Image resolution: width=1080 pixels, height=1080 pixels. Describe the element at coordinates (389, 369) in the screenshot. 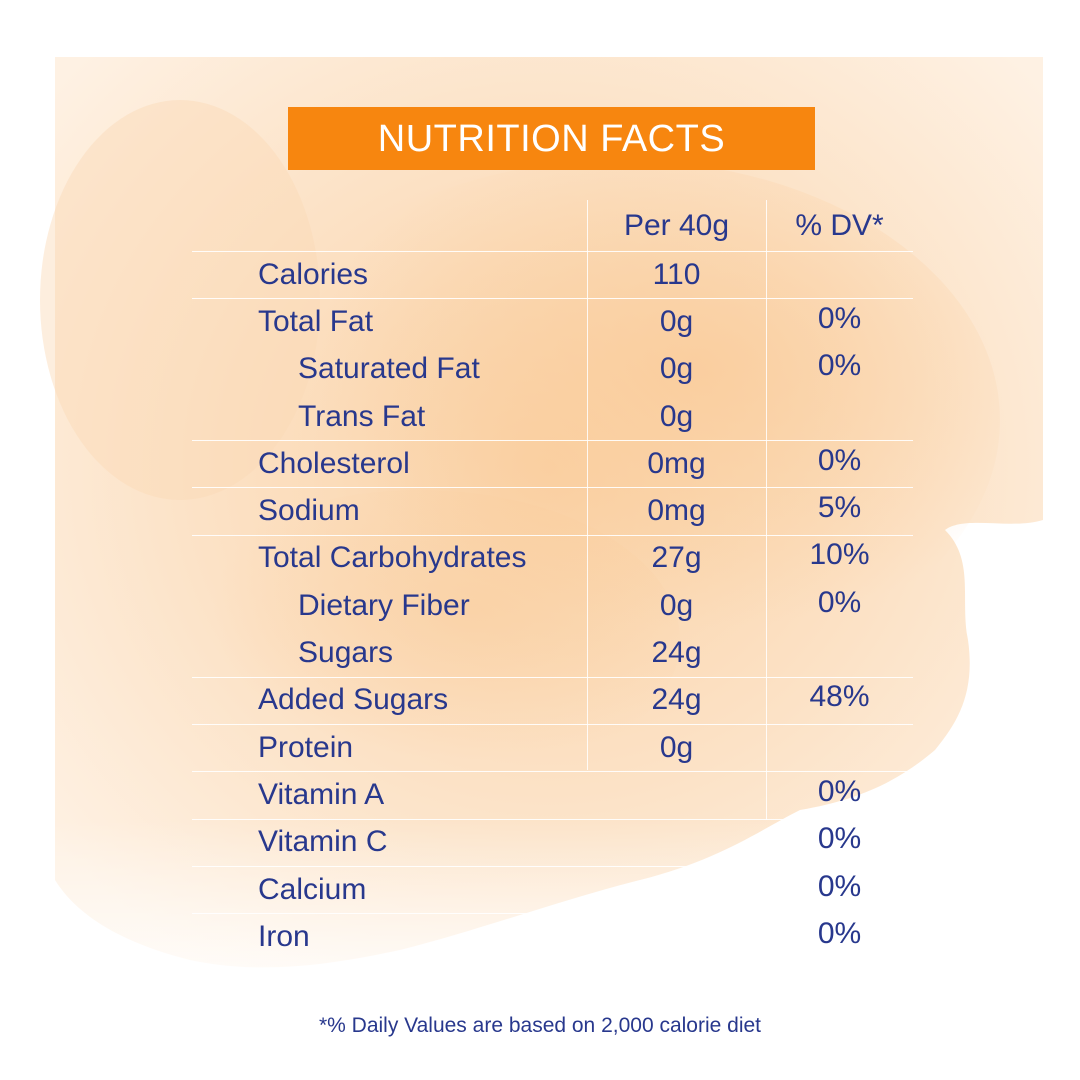

I see `nutrient-name: Saturated Fat` at that location.